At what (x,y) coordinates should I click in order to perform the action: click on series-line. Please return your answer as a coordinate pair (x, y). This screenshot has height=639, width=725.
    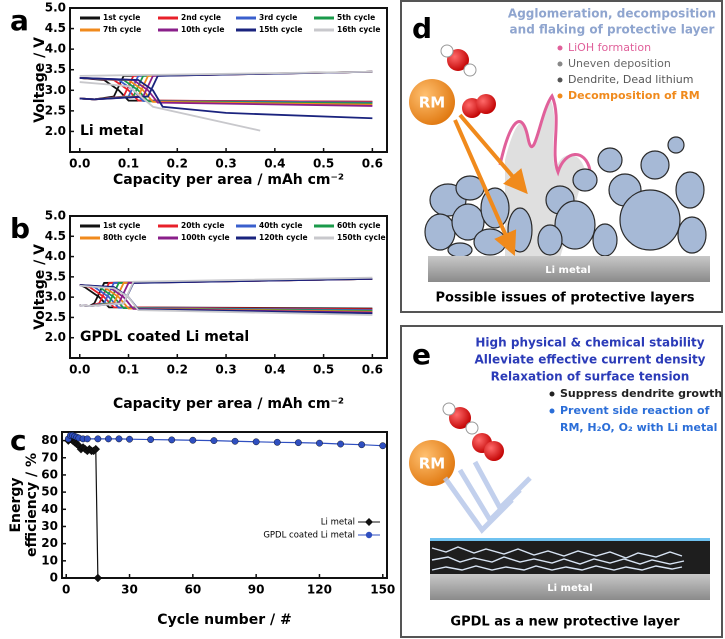
    Looking at the image, I should click on (226, 101).